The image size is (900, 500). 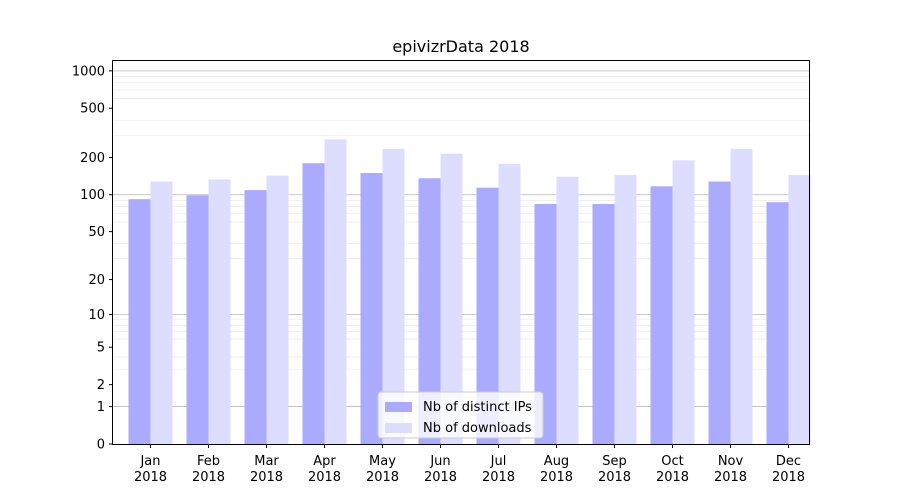 What do you see at coordinates (92, 158) in the screenshot?
I see `y-tick-label: 200` at bounding box center [92, 158].